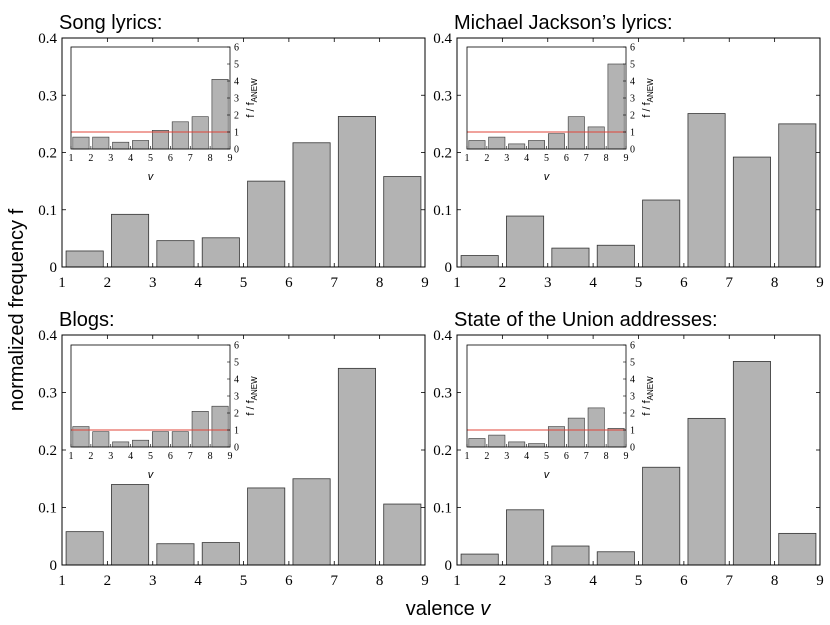 Image resolution: width=830 pixels, height=625 pixels. Describe the element at coordinates (230, 158) in the screenshot. I see `inset-x-tick-label: 9` at that location.